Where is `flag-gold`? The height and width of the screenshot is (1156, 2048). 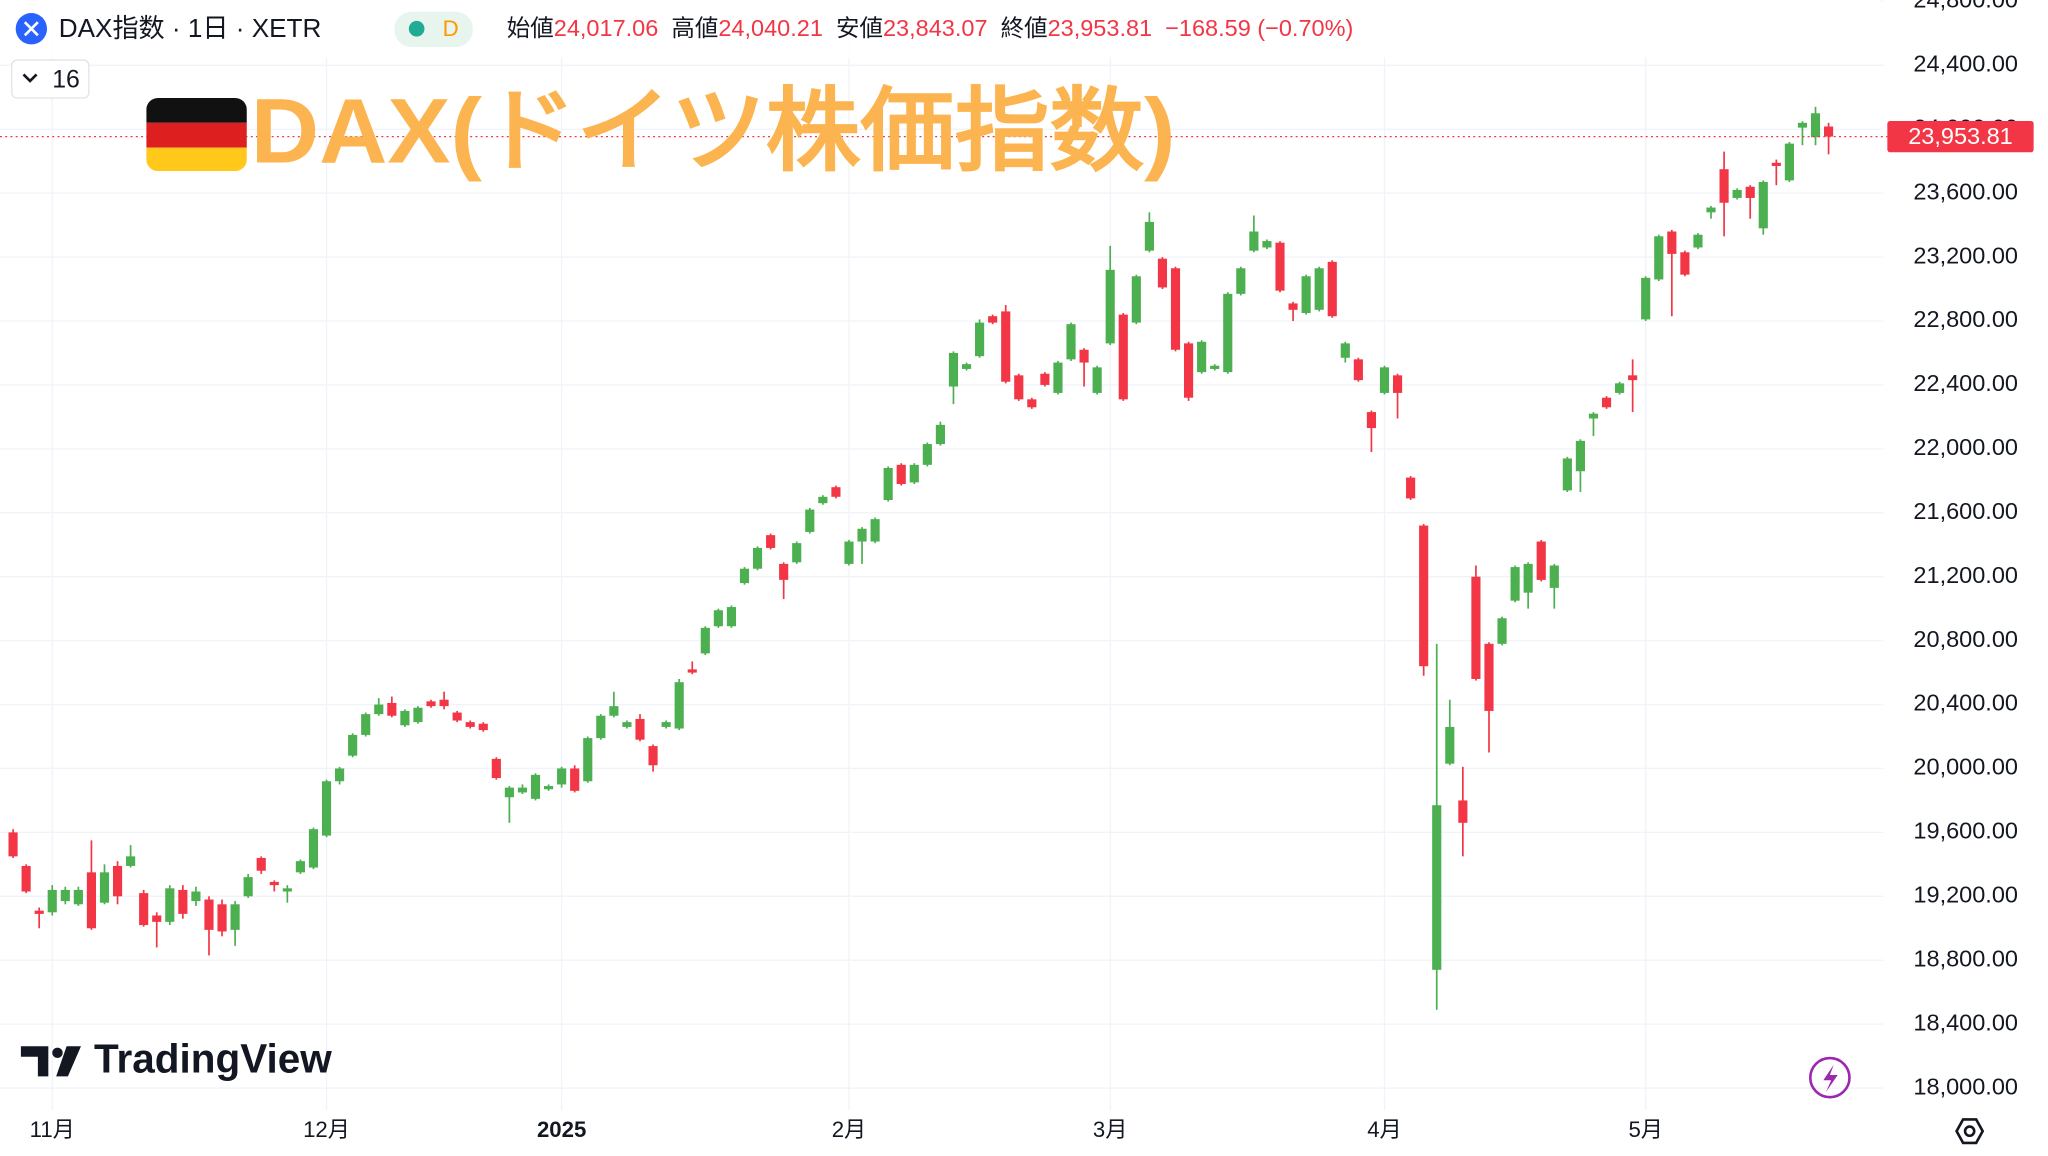
flag-gold is located at coordinates (196, 159).